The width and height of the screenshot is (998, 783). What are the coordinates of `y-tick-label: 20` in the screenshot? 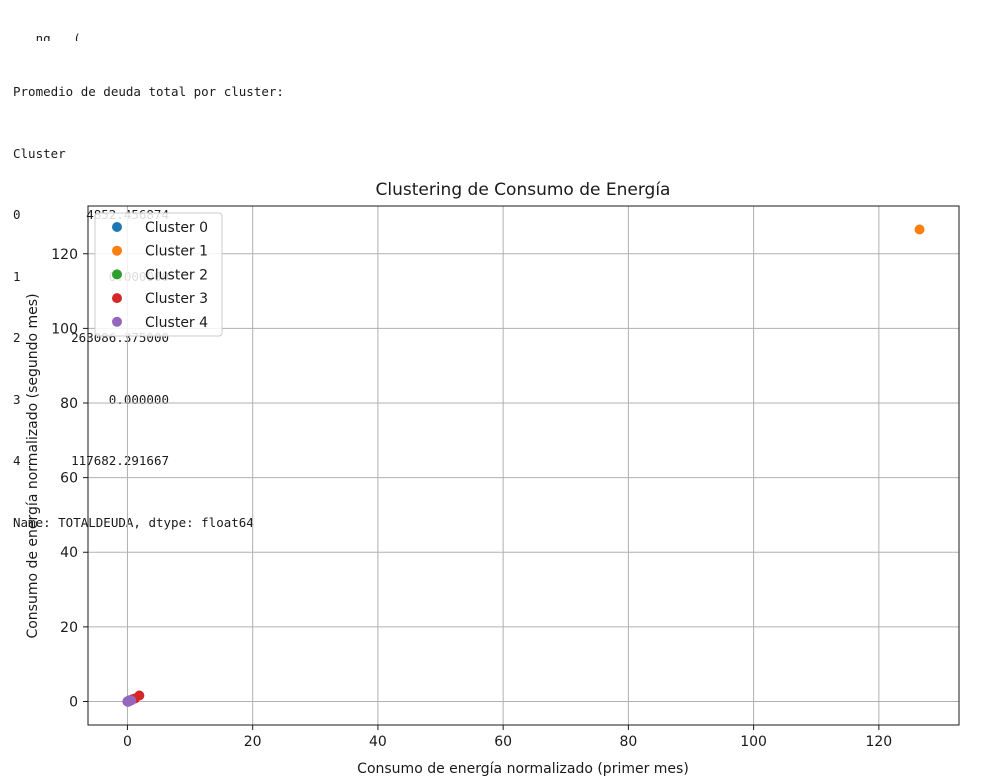 It's located at (69, 628).